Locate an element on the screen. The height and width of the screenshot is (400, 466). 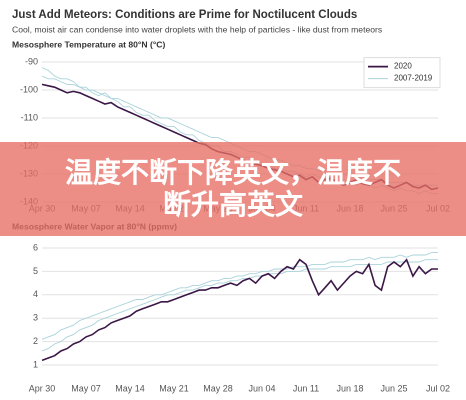
x-tick-label: Jun 04 is located at coordinates (261, 388).